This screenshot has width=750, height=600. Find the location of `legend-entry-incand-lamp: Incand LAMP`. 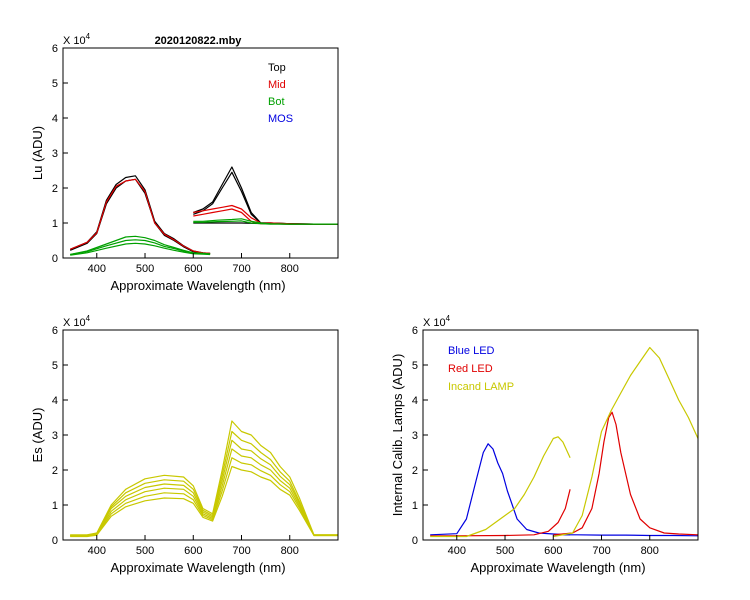

legend-entry-incand-lamp: Incand LAMP is located at coordinates (481, 387).